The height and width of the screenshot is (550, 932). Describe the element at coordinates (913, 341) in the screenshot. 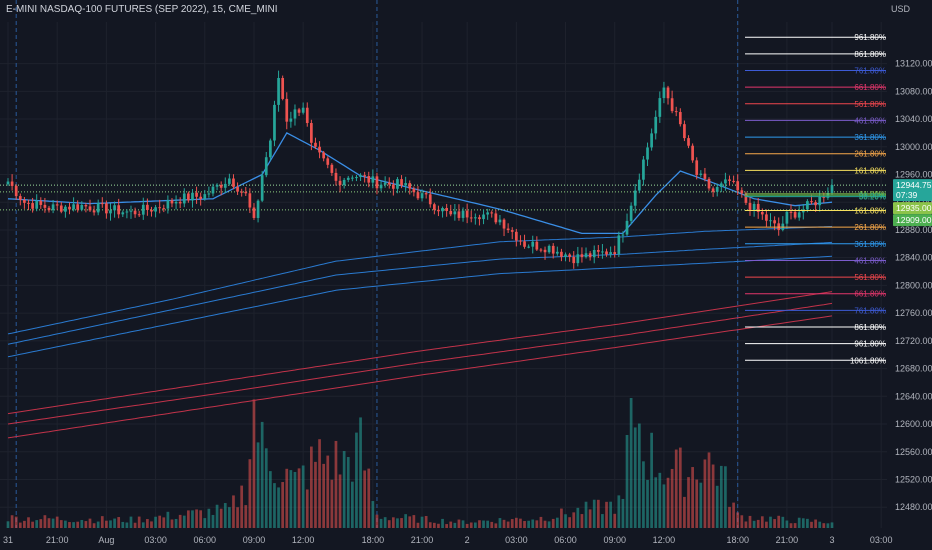

I see `y-tick-label: 12720.00` at that location.